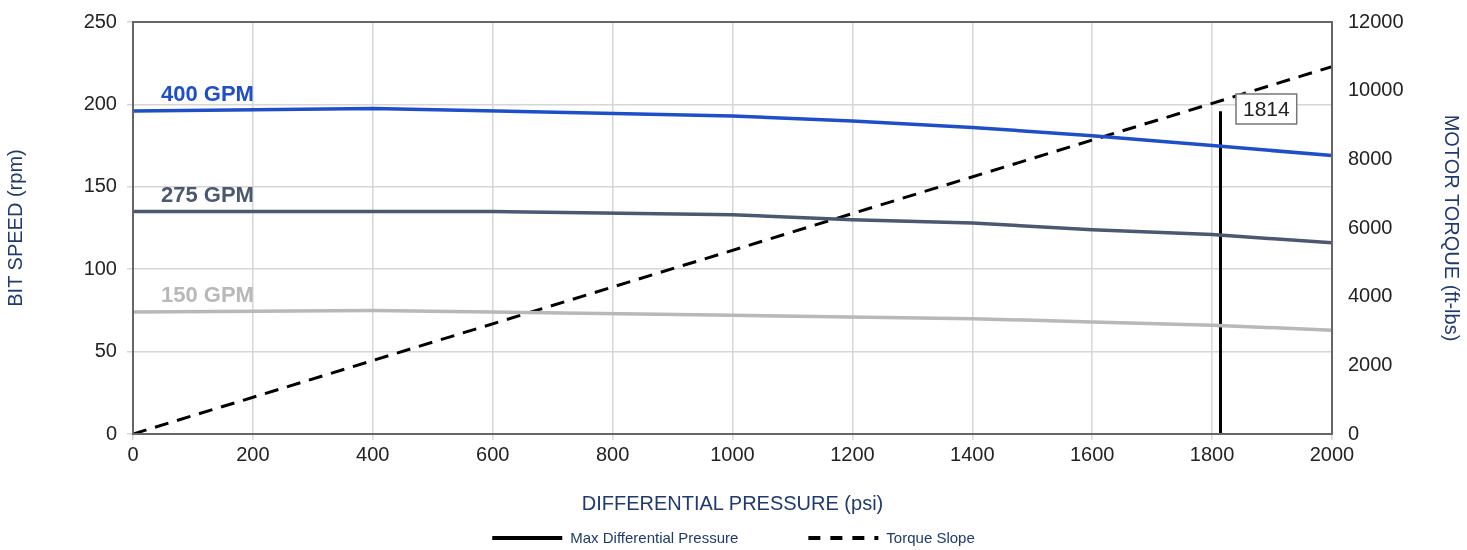 The image size is (1467, 550). What do you see at coordinates (1376, 20) in the screenshot?
I see `y2-tick-label: 12000` at bounding box center [1376, 20].